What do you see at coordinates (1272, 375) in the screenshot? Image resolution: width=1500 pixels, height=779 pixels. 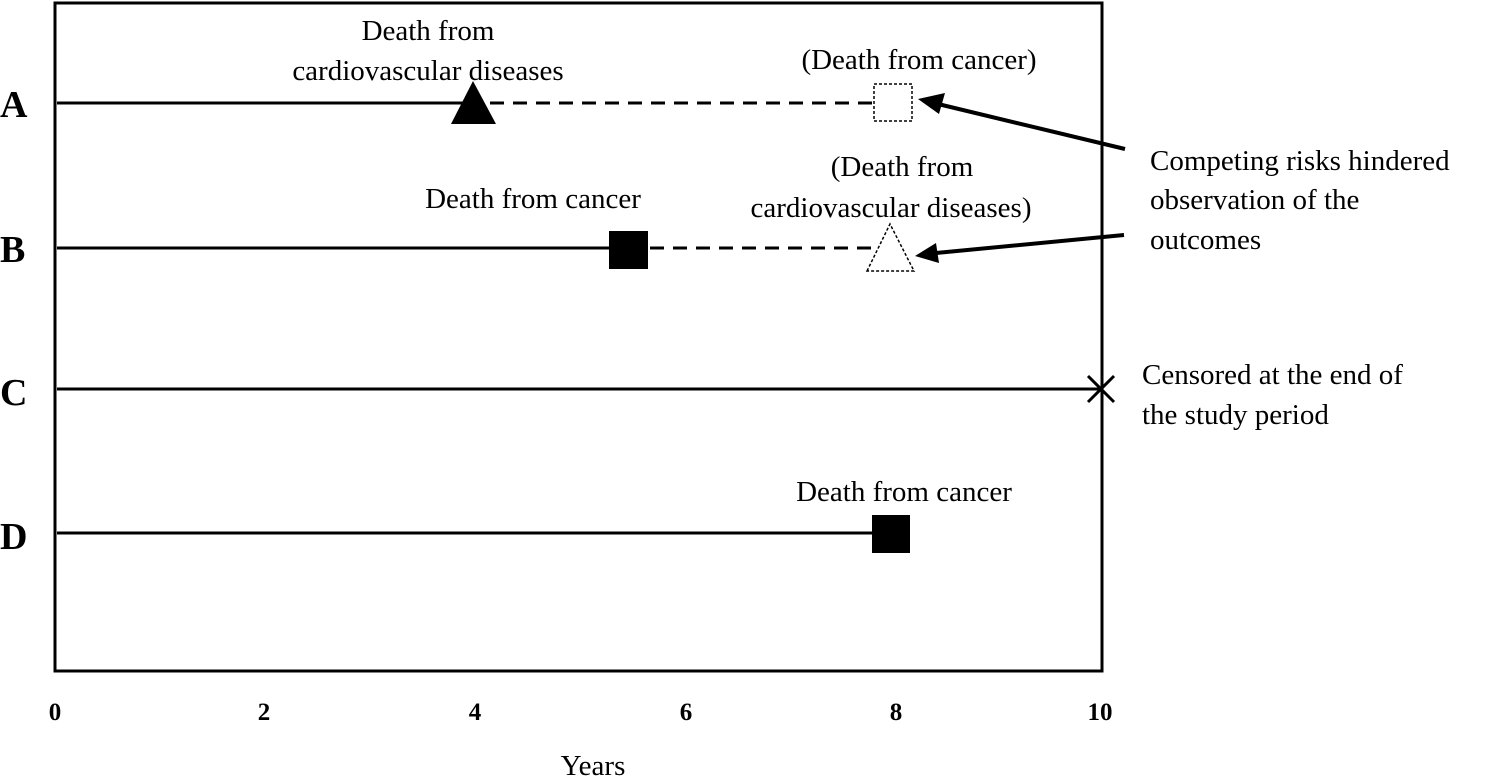 I see `label-c-line1: Censored at the end of` at bounding box center [1272, 375].